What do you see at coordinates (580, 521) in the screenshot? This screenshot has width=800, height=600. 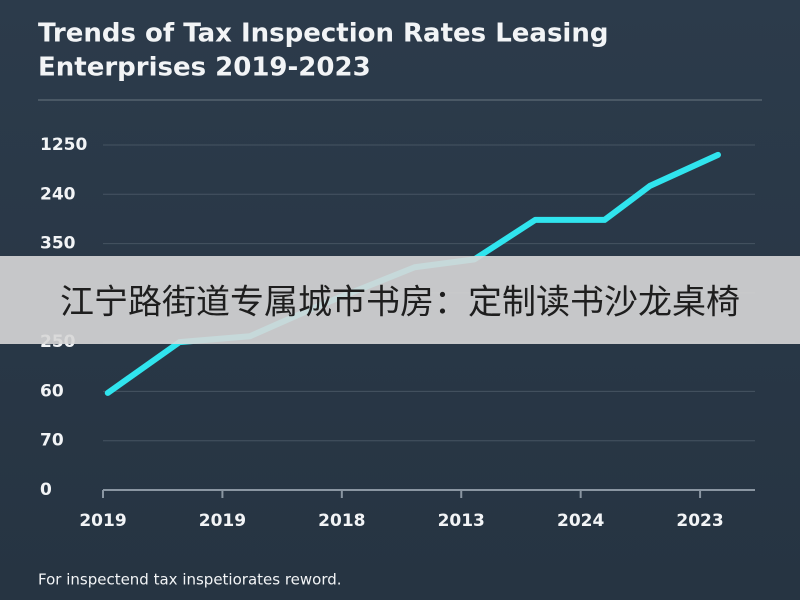 I see `x-tick-label: 2024` at bounding box center [580, 521].